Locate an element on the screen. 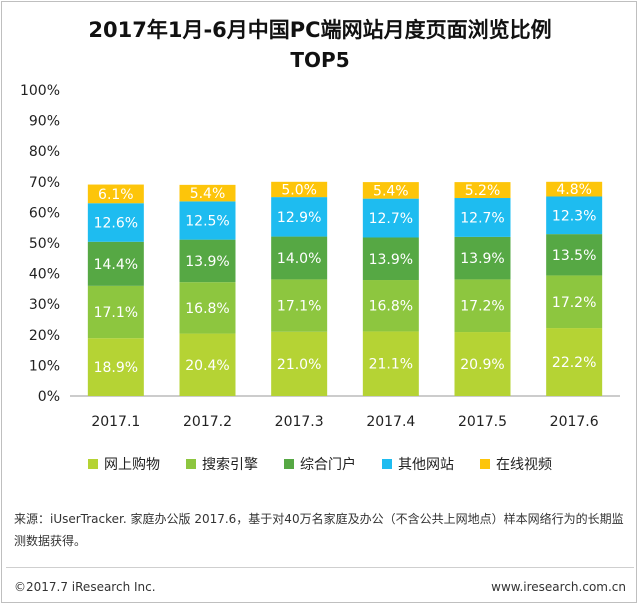 Image resolution: width=640 pixels, height=606 pixels. y-tick-label: 20% is located at coordinates (44, 336).